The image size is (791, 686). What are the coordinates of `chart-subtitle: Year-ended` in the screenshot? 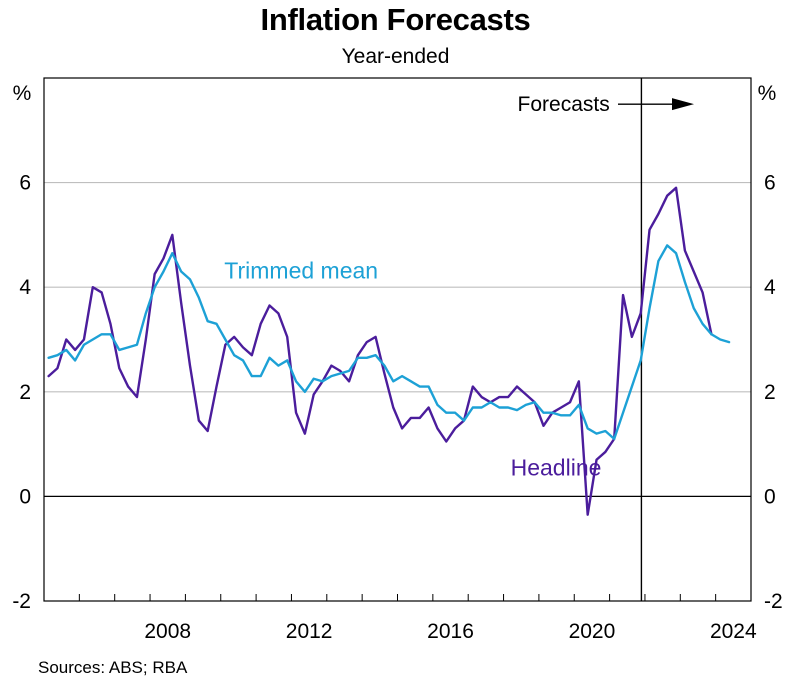 It's located at (395, 56).